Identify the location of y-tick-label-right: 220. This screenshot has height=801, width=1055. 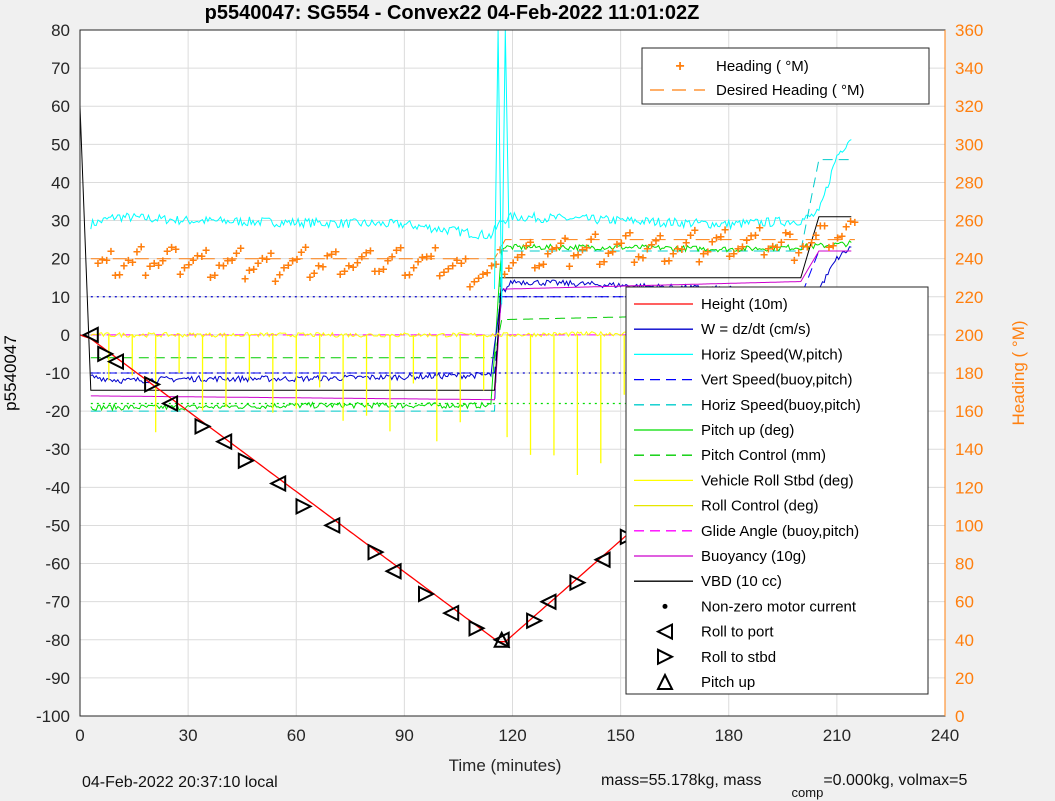
(969, 297).